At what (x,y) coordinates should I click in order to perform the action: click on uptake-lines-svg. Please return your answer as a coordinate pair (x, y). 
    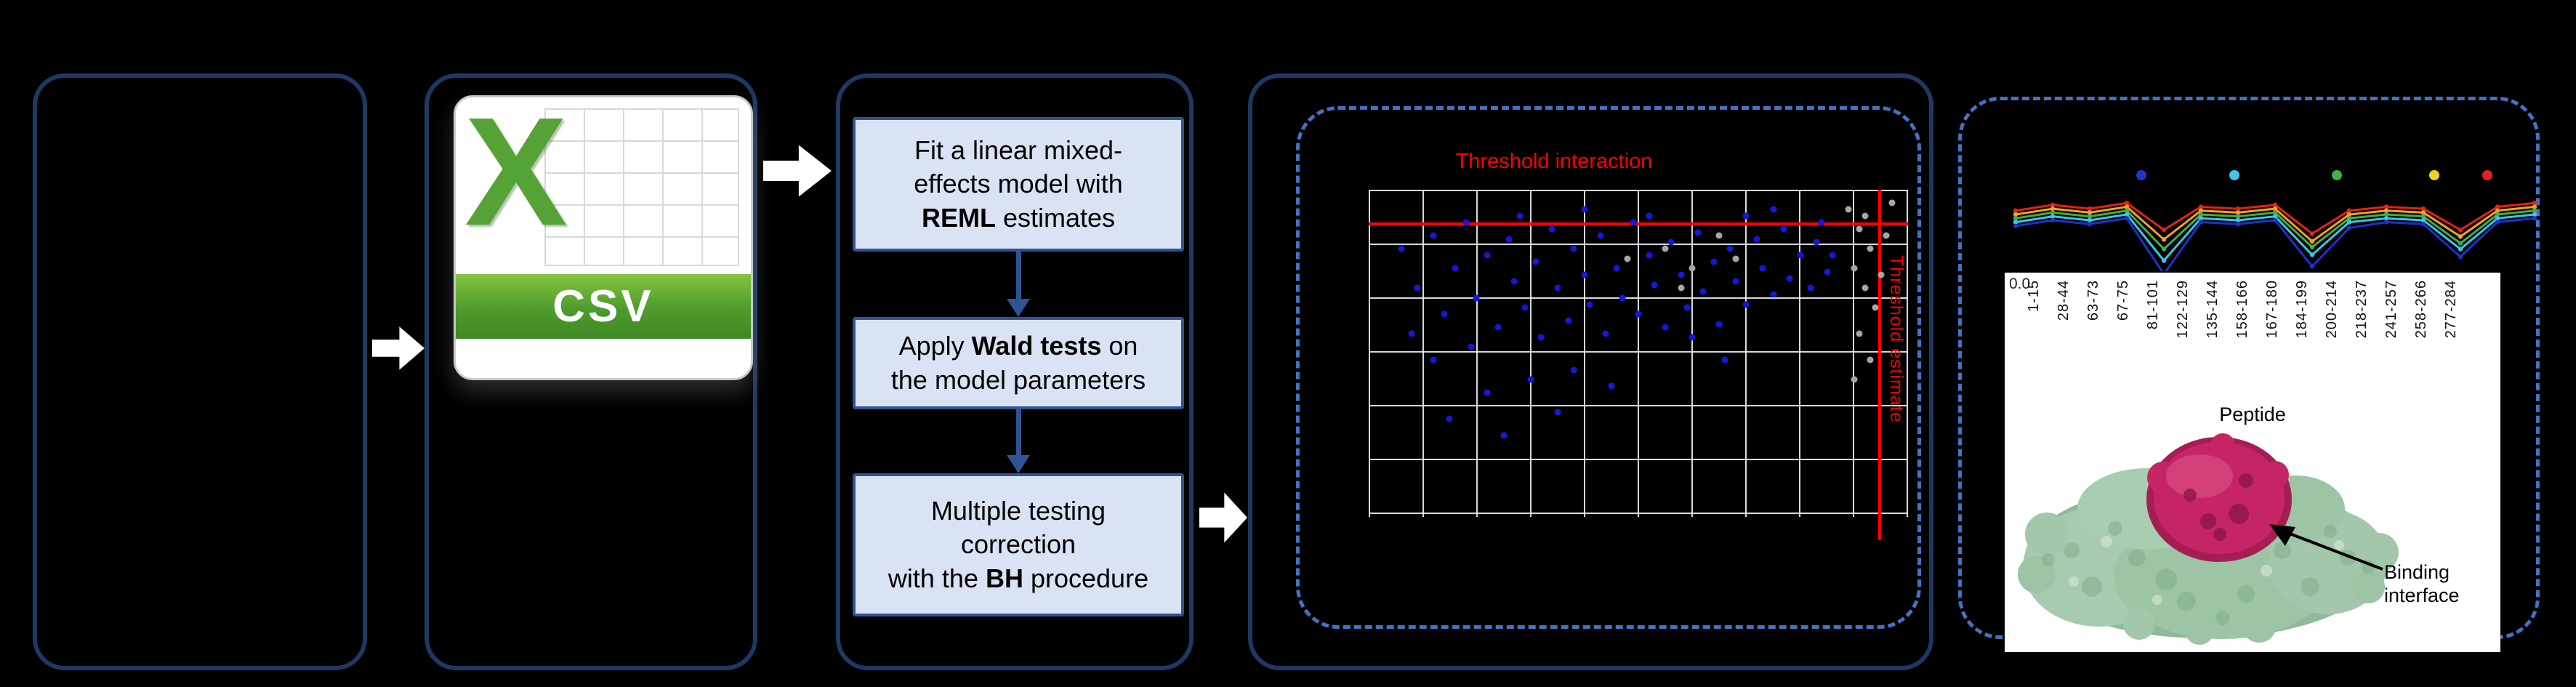
    Looking at the image, I should click on (2275, 239).